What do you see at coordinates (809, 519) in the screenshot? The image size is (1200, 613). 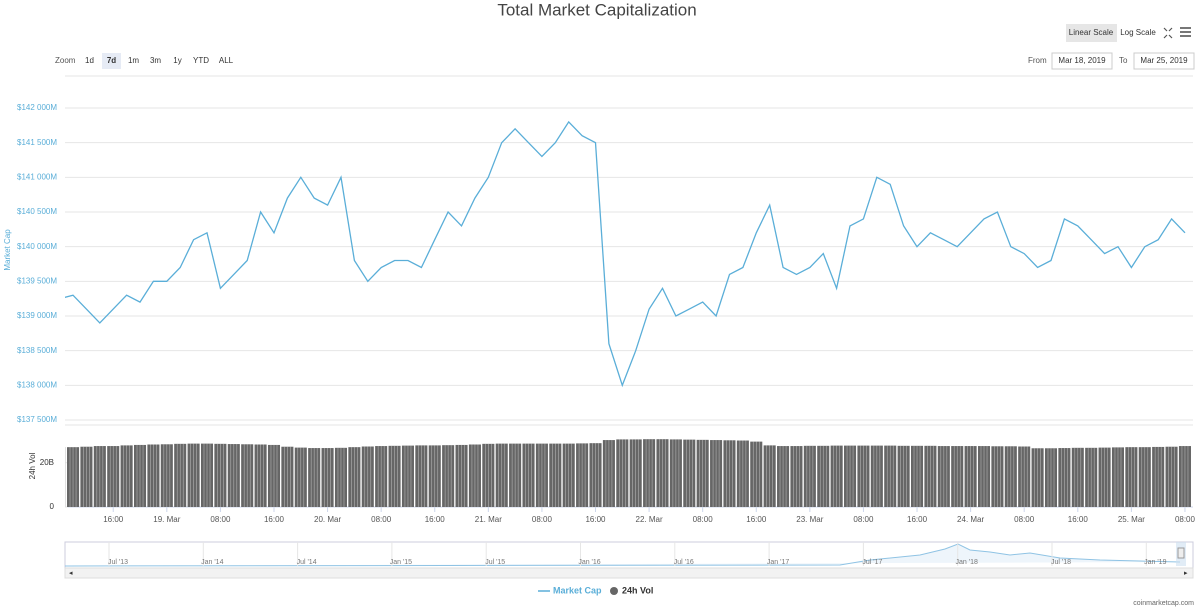 I see `x-tick-label: 23. Mar` at bounding box center [809, 519].